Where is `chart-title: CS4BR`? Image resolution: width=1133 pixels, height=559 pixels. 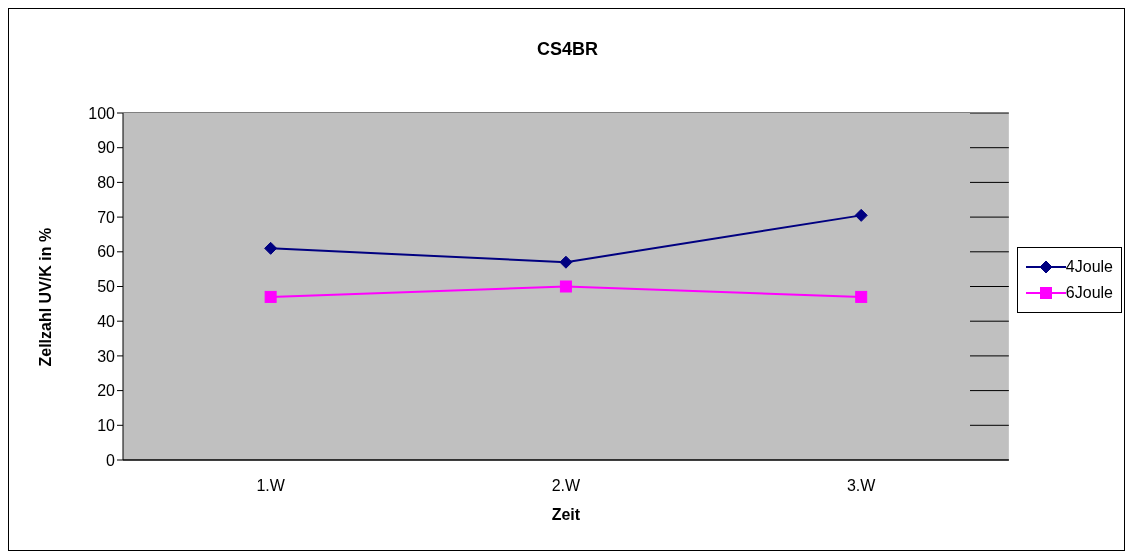 chart-title: CS4BR is located at coordinates (567, 49).